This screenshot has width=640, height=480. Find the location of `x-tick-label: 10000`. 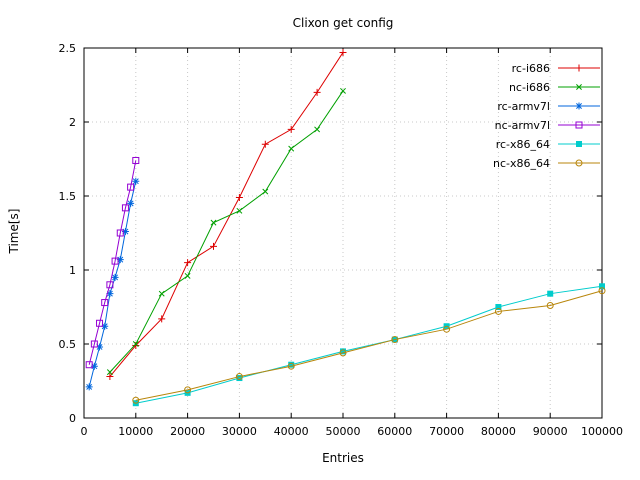

x-tick-label: 10000 is located at coordinates (135, 431).